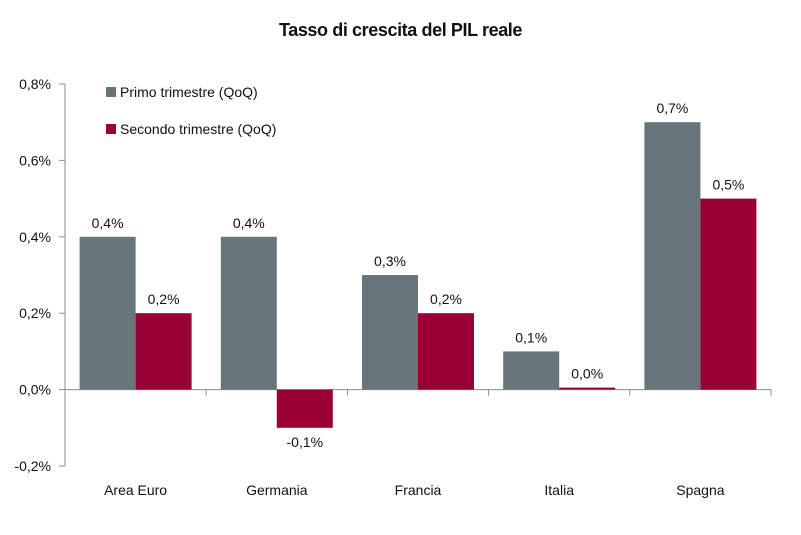  Describe the element at coordinates (35, 390) in the screenshot. I see `y-tick-label: 0,0%` at that location.